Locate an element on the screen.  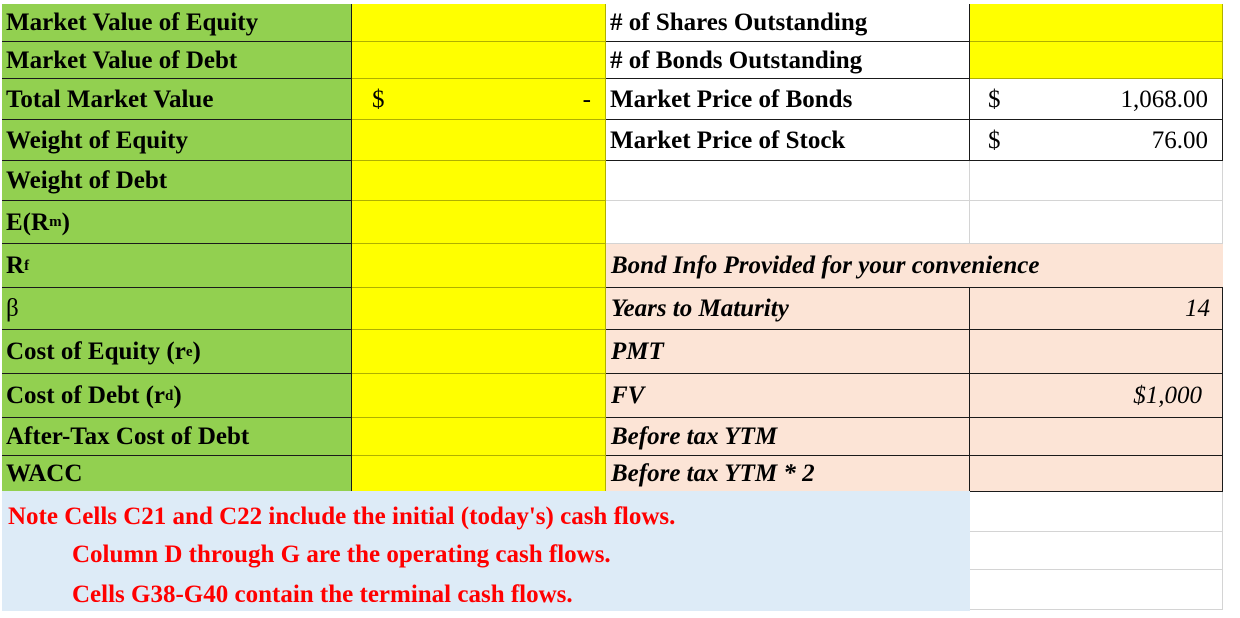
label-text: E(R is located at coordinates (28, 222).